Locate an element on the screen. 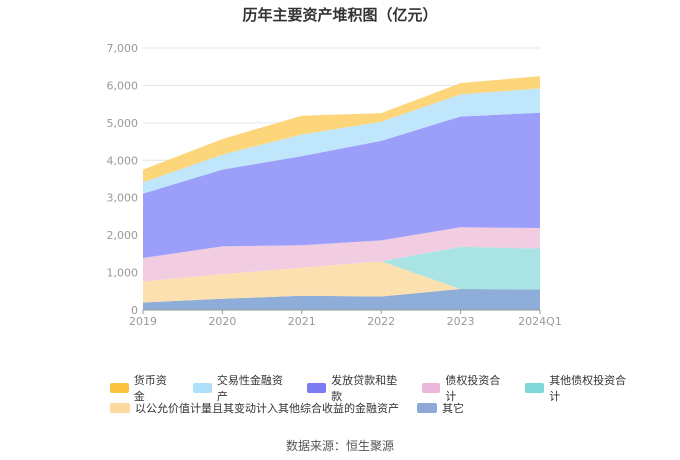  x-tick-label: 2023 is located at coordinates (461, 321).